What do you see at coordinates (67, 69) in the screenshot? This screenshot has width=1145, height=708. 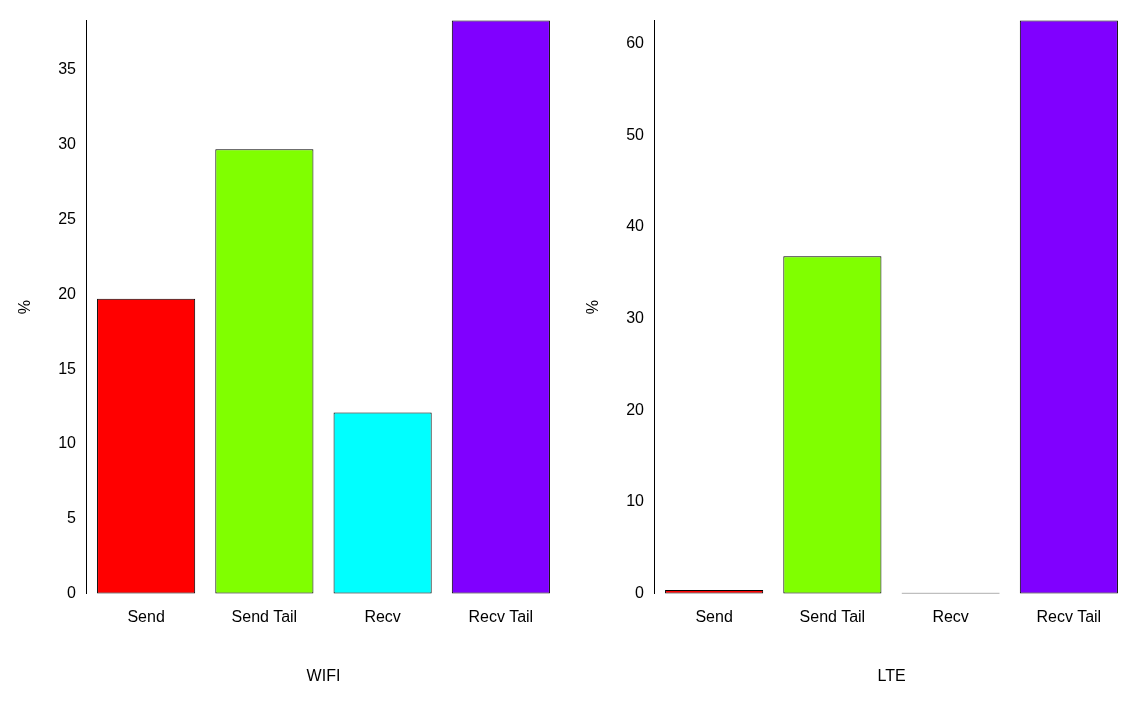 I see `y-tick-label: 35` at bounding box center [67, 69].